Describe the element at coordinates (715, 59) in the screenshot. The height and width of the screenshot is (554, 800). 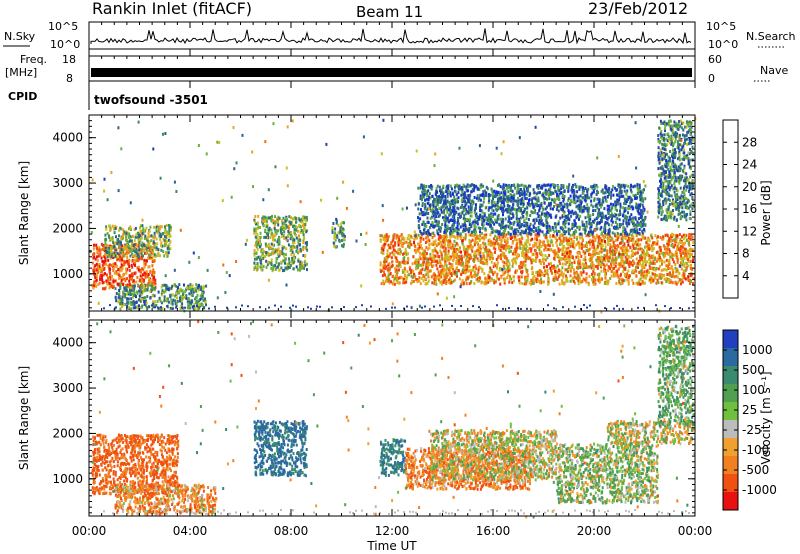
I see `freq-right-tick-top: 60` at that location.